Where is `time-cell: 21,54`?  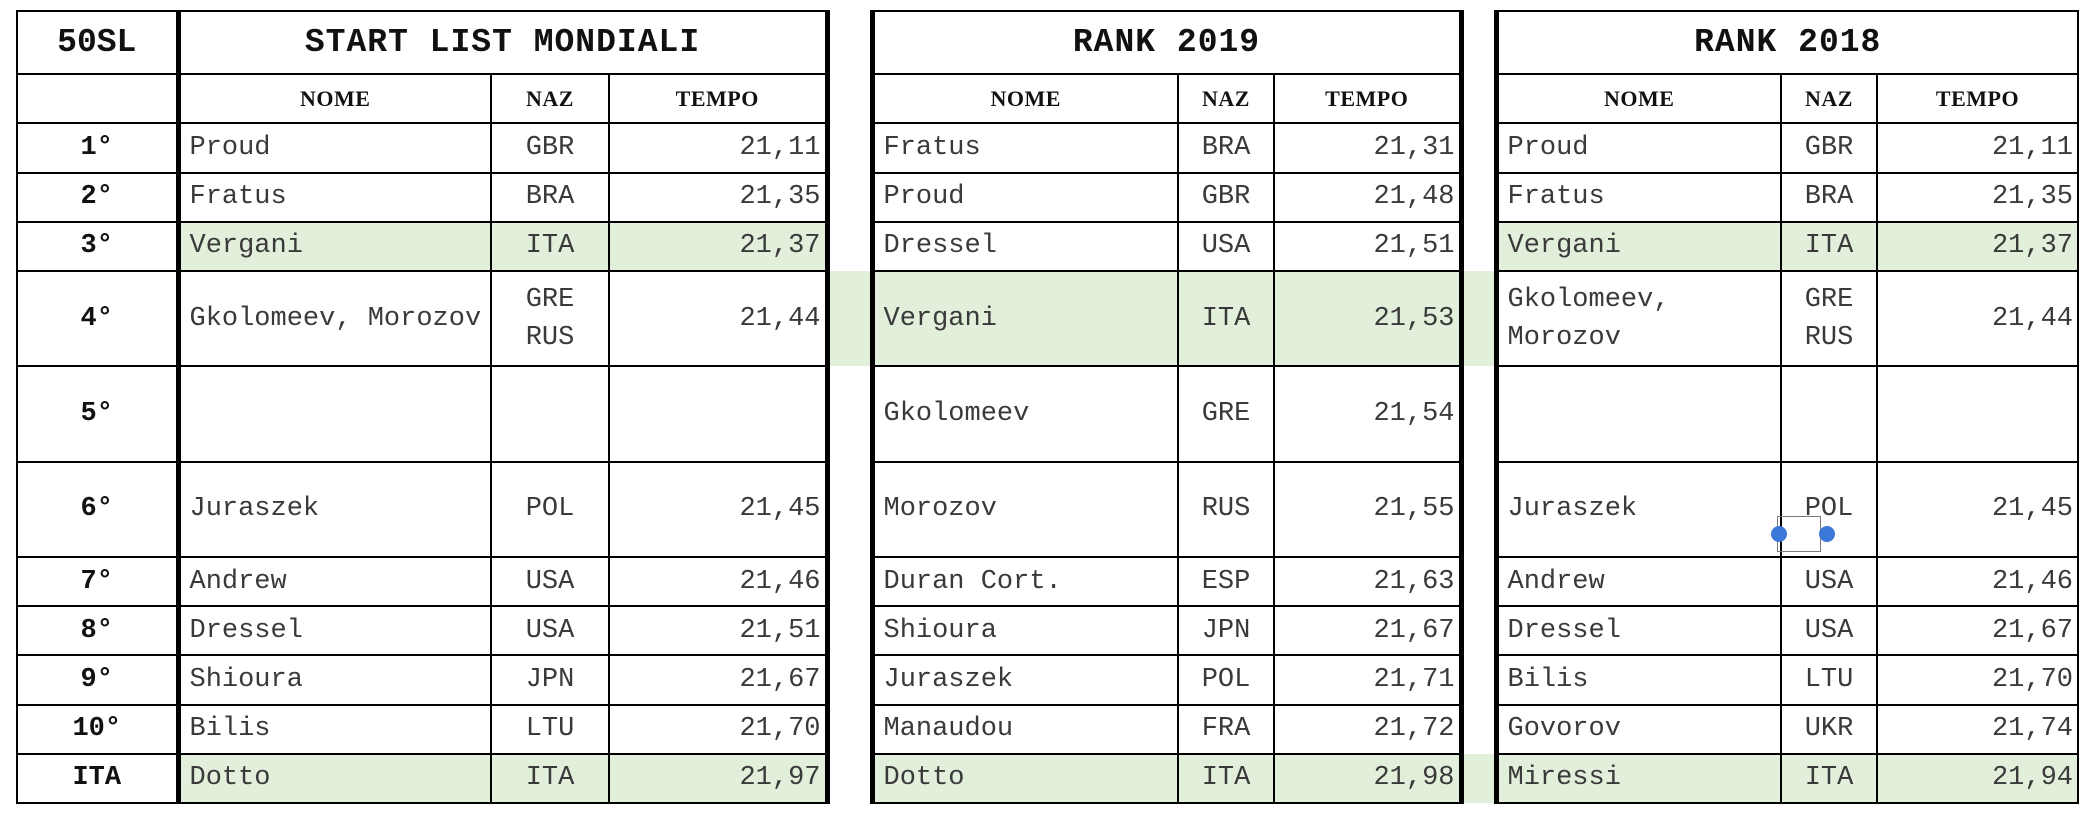 time-cell: 21,54 is located at coordinates (1367, 414).